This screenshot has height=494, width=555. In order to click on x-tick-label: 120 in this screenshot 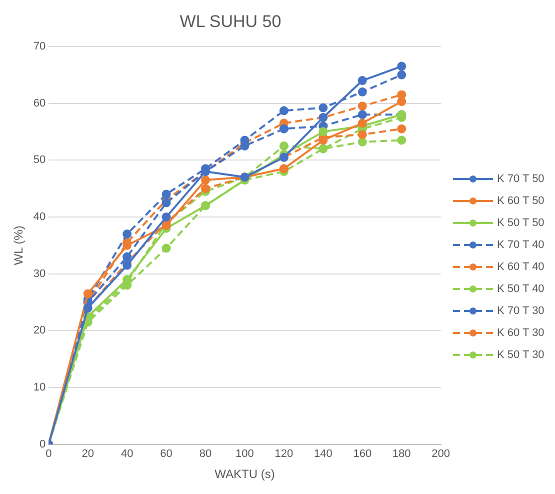, I will do `click(284, 454)`.